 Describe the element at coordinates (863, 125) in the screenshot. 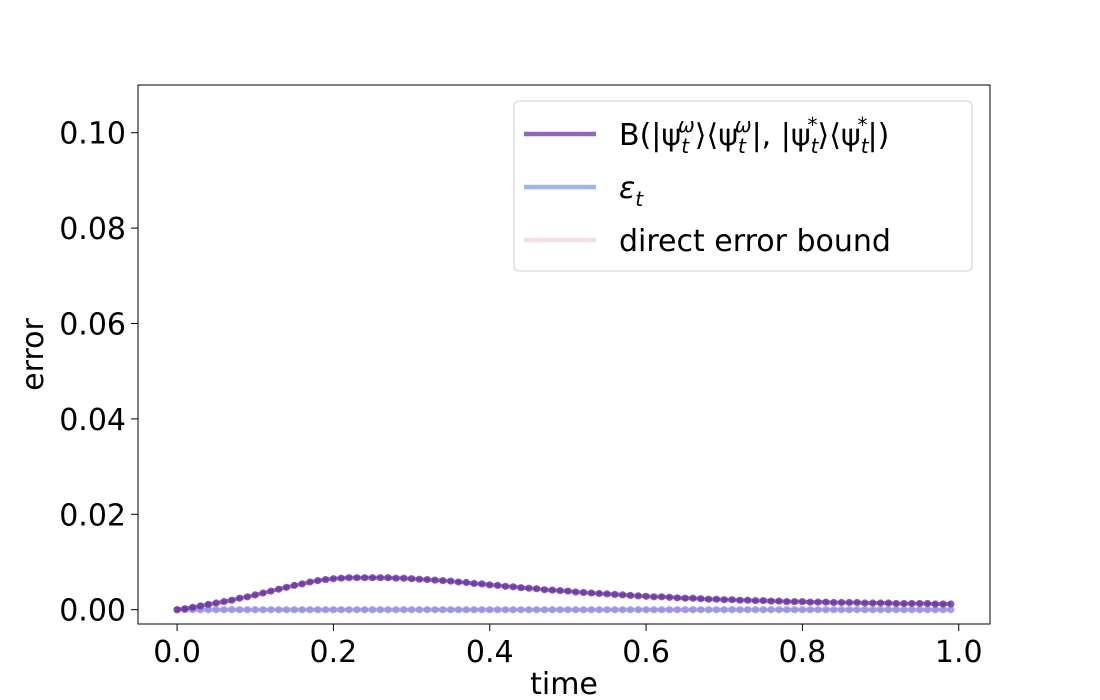

I see `legend-label-part: *` at that location.